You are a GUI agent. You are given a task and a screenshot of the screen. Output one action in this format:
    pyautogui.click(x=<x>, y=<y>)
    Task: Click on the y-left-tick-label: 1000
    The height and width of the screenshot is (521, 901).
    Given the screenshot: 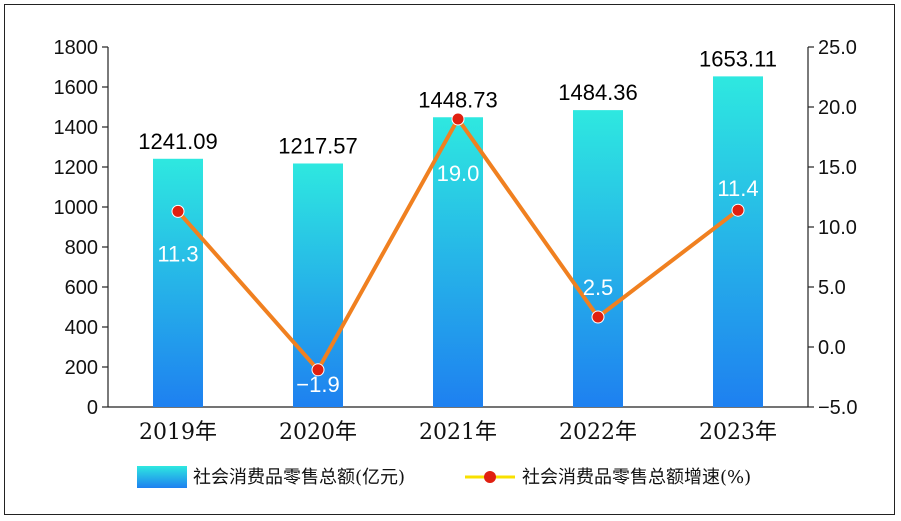 What is the action you would take?
    pyautogui.click(x=76, y=208)
    